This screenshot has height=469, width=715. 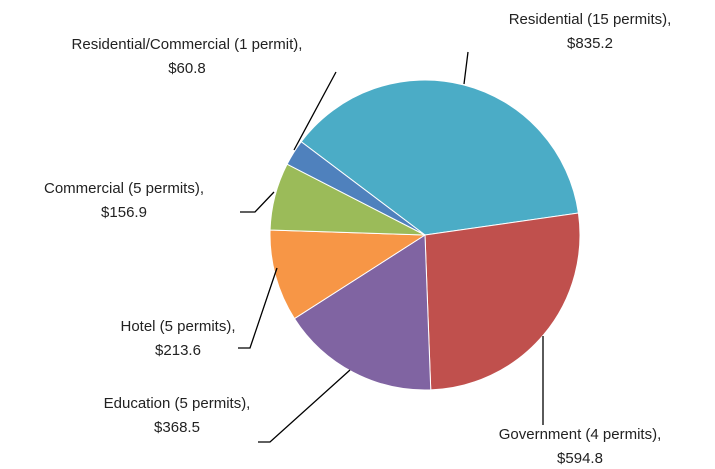 I want to click on slice-label: Hotel (5 permits),, so click(x=177, y=326).